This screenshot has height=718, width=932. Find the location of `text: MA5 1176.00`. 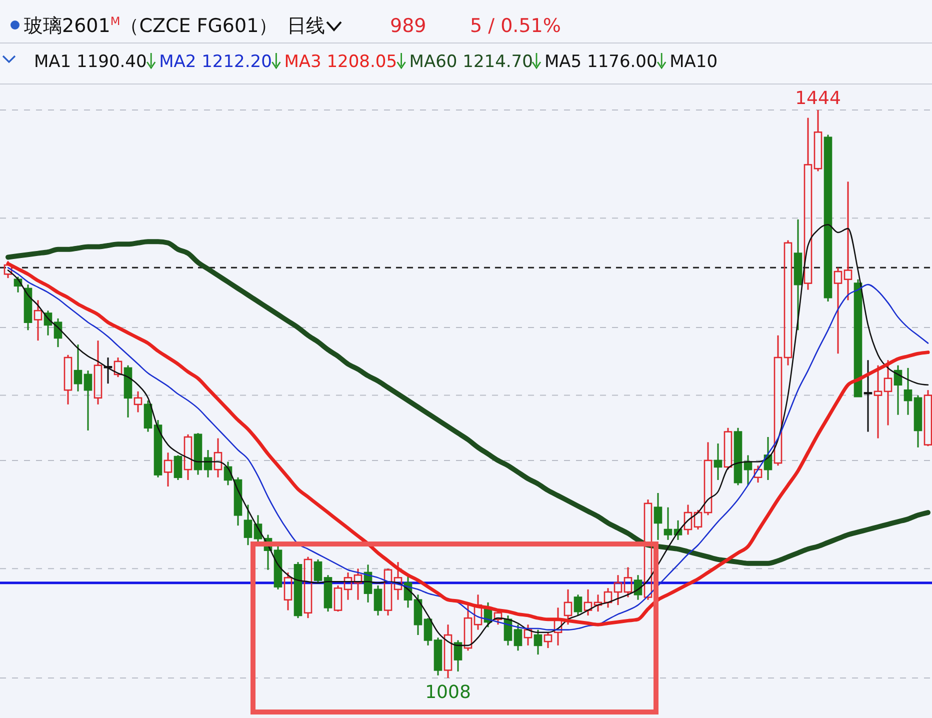

text: MA5 1176.00 is located at coordinates (601, 62).